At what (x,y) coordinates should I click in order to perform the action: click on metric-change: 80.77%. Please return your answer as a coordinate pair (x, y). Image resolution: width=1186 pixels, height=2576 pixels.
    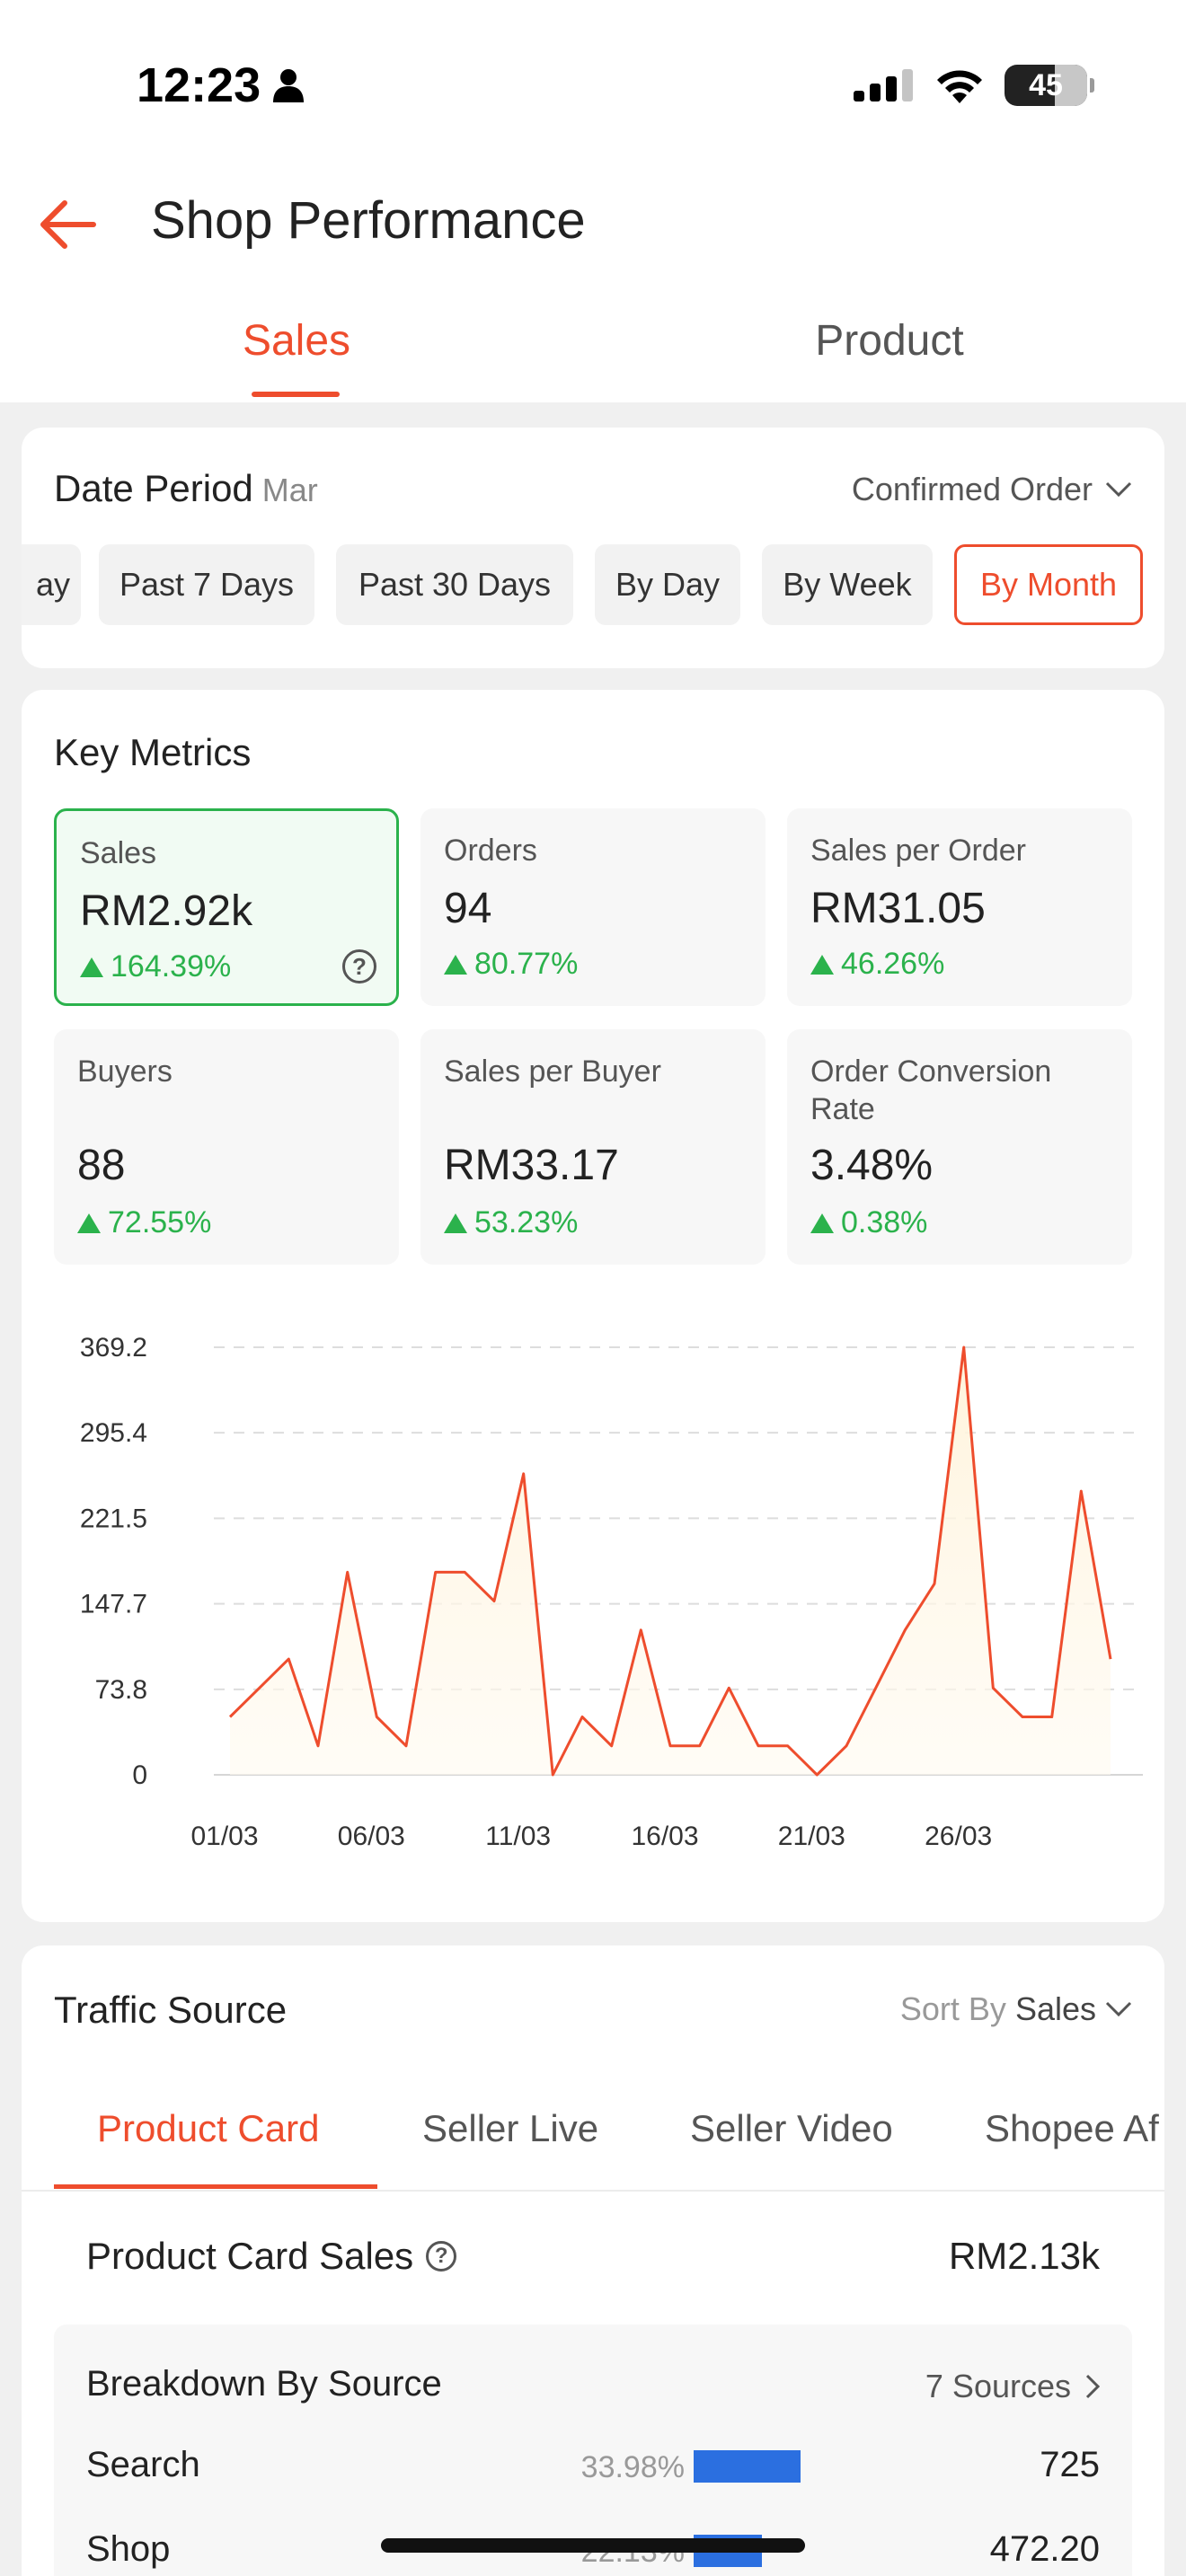
    Looking at the image, I should click on (511, 964).